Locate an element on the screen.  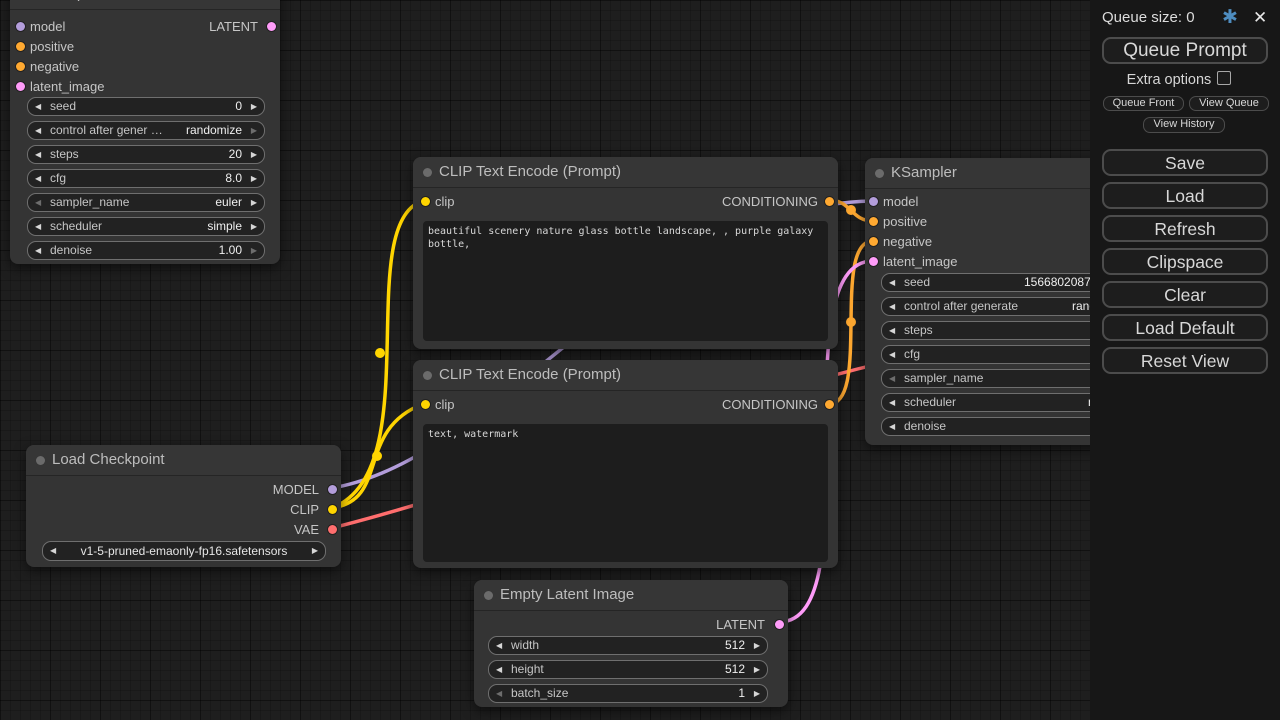
widget-ckpt-name: ◀ v1-5-pruned-emaonly-fp16.safetensors ▶ is located at coordinates (184, 551).